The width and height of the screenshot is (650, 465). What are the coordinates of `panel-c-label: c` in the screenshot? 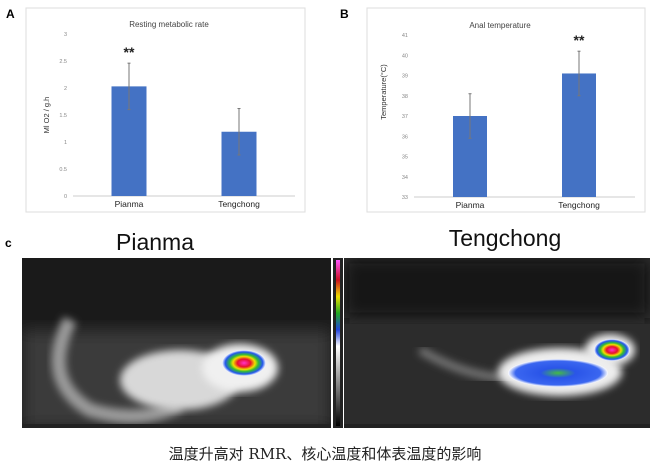 It's located at (8, 243).